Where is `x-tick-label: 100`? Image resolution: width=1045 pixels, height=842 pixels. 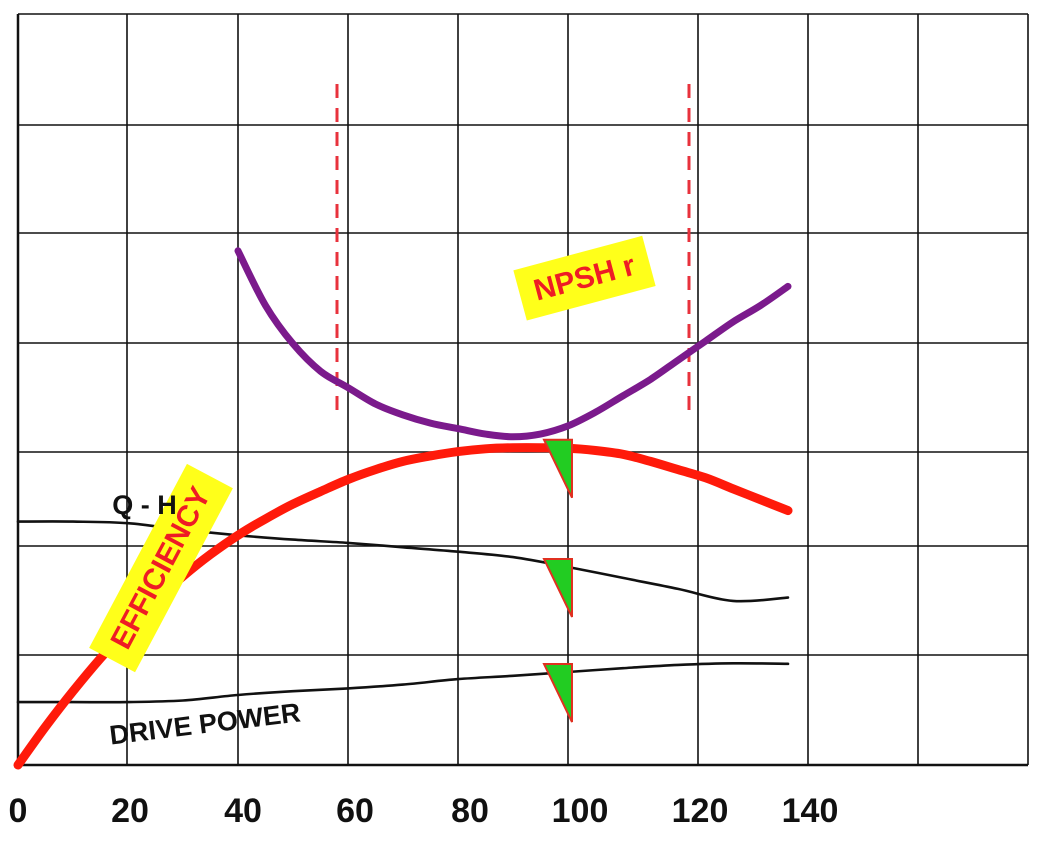 x-tick-label: 100 is located at coordinates (580, 811).